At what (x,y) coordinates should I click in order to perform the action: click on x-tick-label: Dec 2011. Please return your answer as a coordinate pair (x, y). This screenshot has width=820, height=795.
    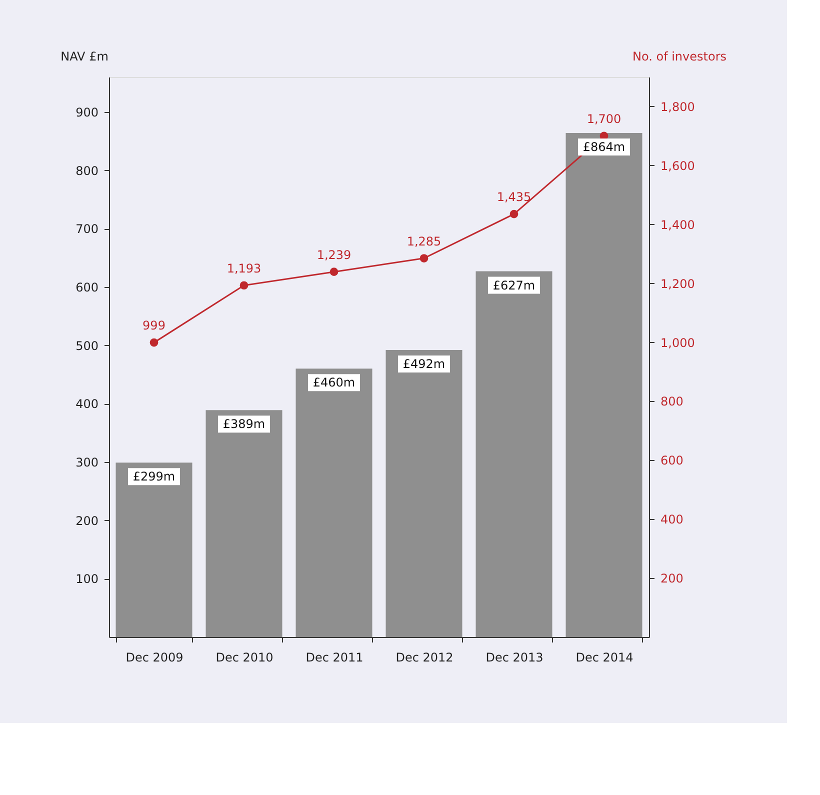
    Looking at the image, I should click on (335, 657).